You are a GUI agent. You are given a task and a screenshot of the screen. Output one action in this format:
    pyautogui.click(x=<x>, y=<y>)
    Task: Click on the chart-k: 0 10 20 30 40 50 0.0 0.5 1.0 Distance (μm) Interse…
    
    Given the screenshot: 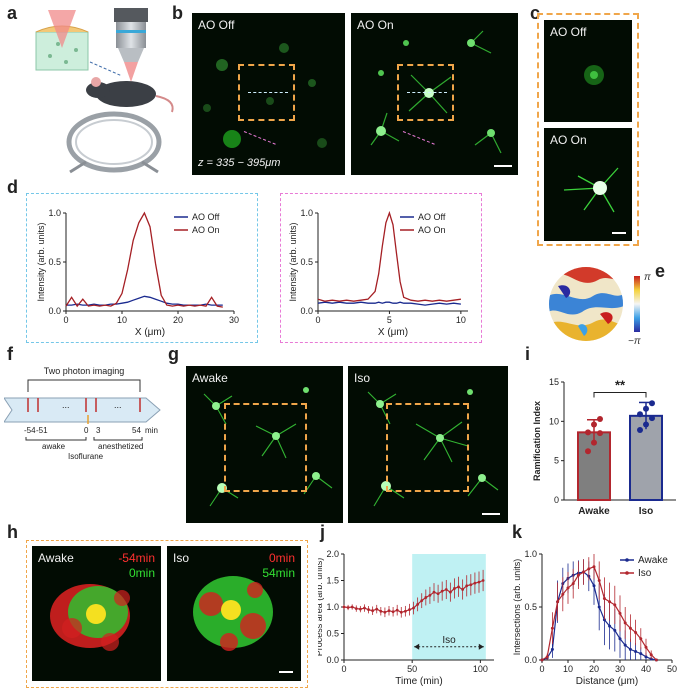 What is the action you would take?
    pyautogui.click(x=594, y=618)
    